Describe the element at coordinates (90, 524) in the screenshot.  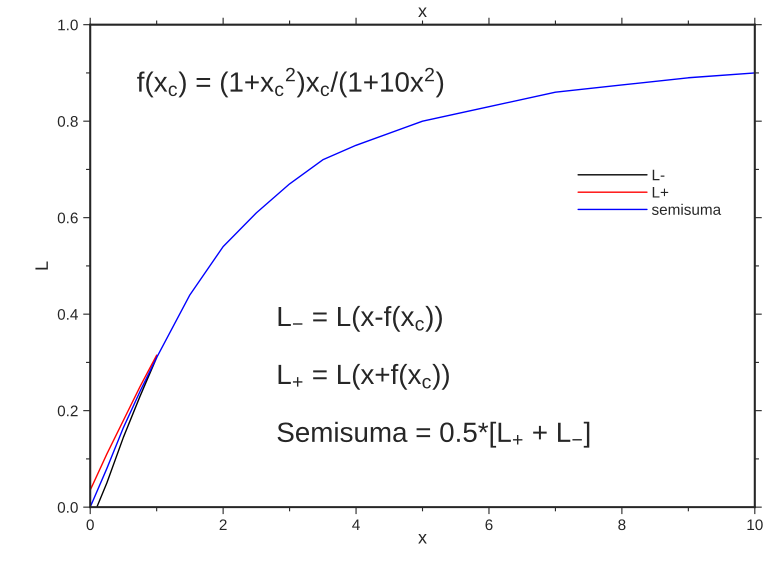
I see `x-tick-label: 0` at that location.